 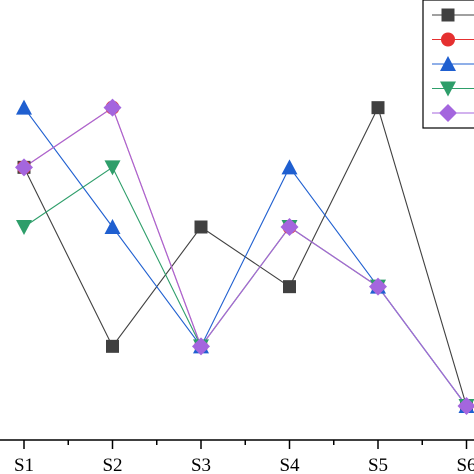 I want to click on series-3-point-s1, so click(x=24, y=107).